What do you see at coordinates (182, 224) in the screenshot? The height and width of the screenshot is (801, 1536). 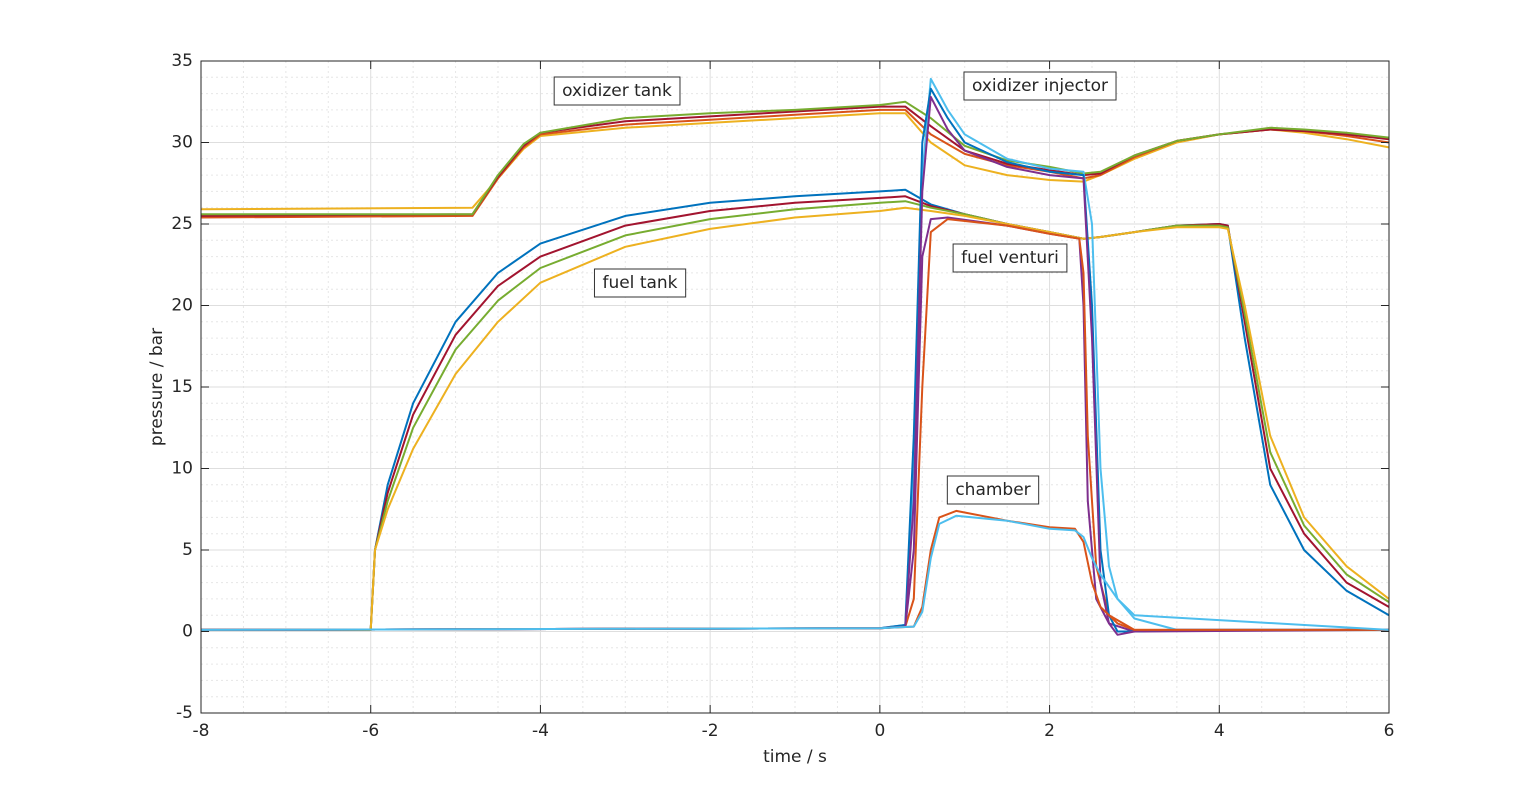 I see `y-tick-label: 25` at bounding box center [182, 224].